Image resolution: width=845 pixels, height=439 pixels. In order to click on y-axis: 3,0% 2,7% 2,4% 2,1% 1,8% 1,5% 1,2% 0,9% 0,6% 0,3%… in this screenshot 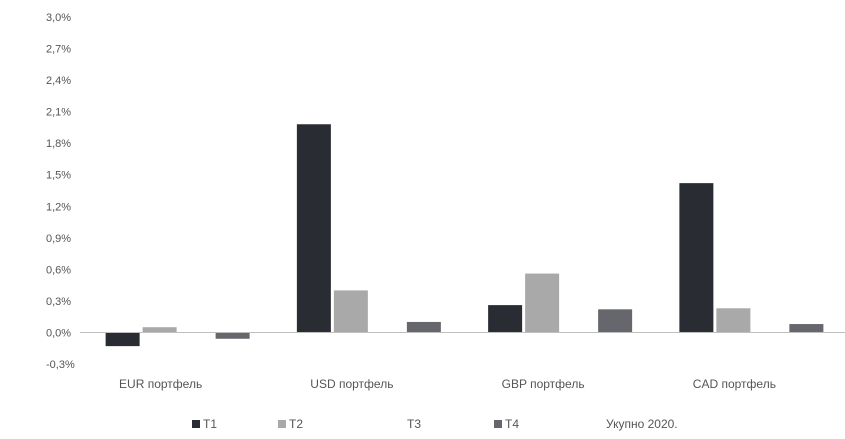, I will do `click(60, 191)`.